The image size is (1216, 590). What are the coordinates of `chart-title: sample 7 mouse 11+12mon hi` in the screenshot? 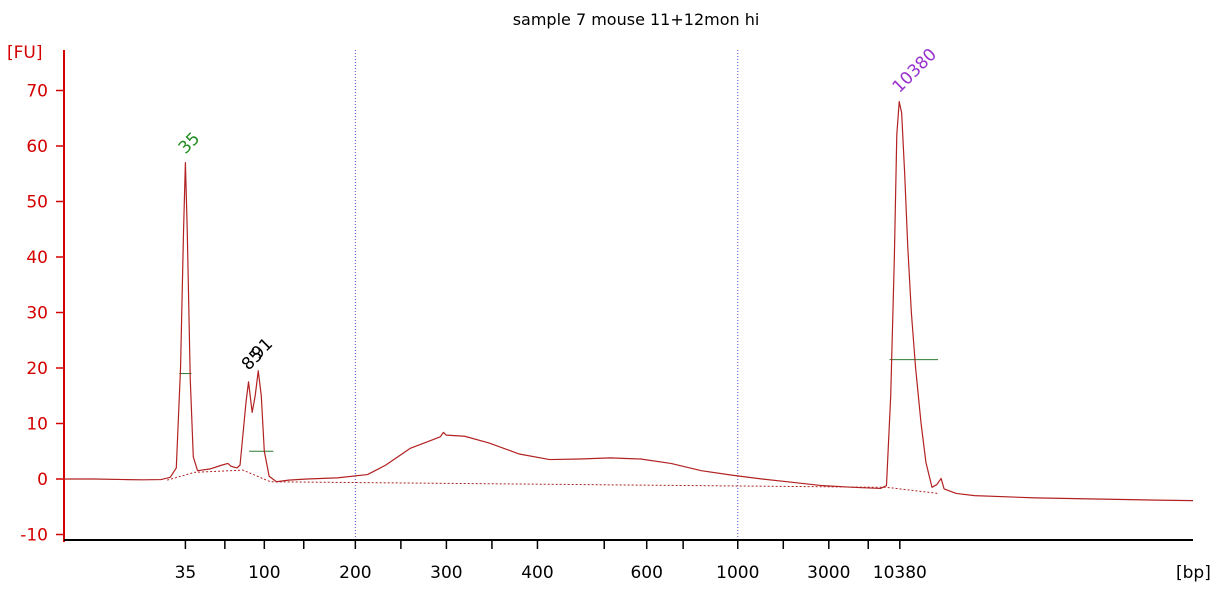 It's located at (636, 19).